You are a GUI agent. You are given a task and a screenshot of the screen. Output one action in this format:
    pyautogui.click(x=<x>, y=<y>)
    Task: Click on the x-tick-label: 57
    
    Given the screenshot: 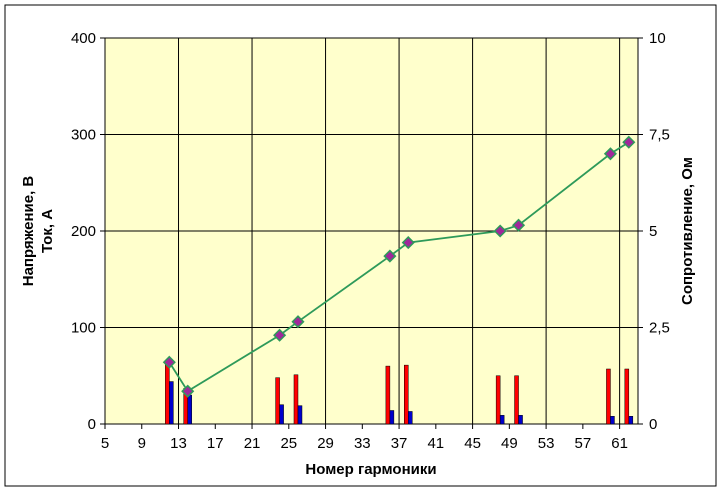 What is the action you would take?
    pyautogui.click(x=583, y=443)
    